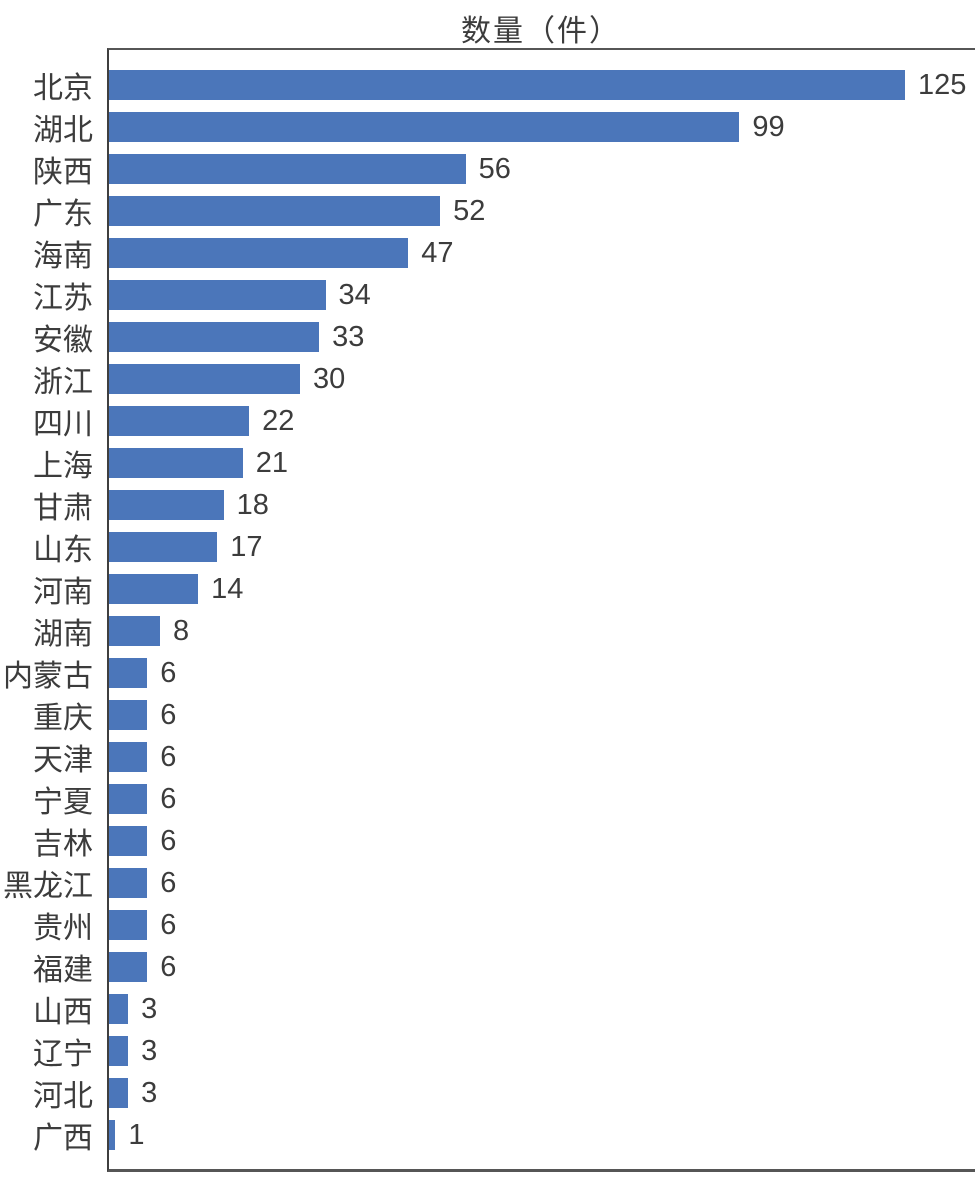 Image resolution: width=980 pixels, height=1181 pixels. I want to click on value-label: 33, so click(348, 336).